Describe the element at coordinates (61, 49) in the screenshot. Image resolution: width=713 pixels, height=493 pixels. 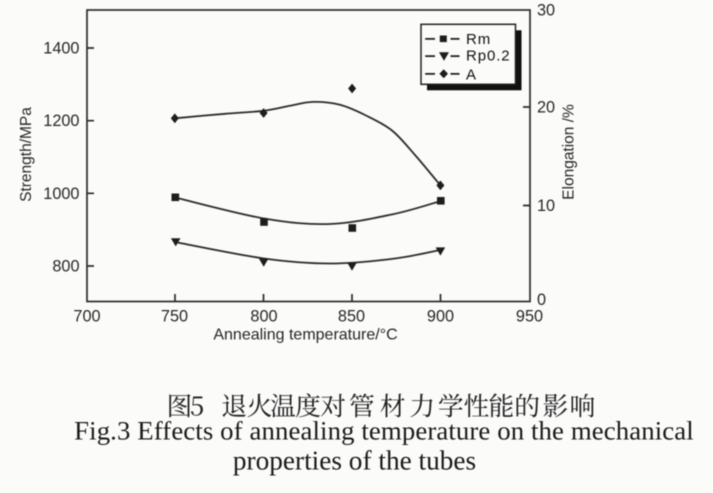
I see `svg-text: 1400` at that location.